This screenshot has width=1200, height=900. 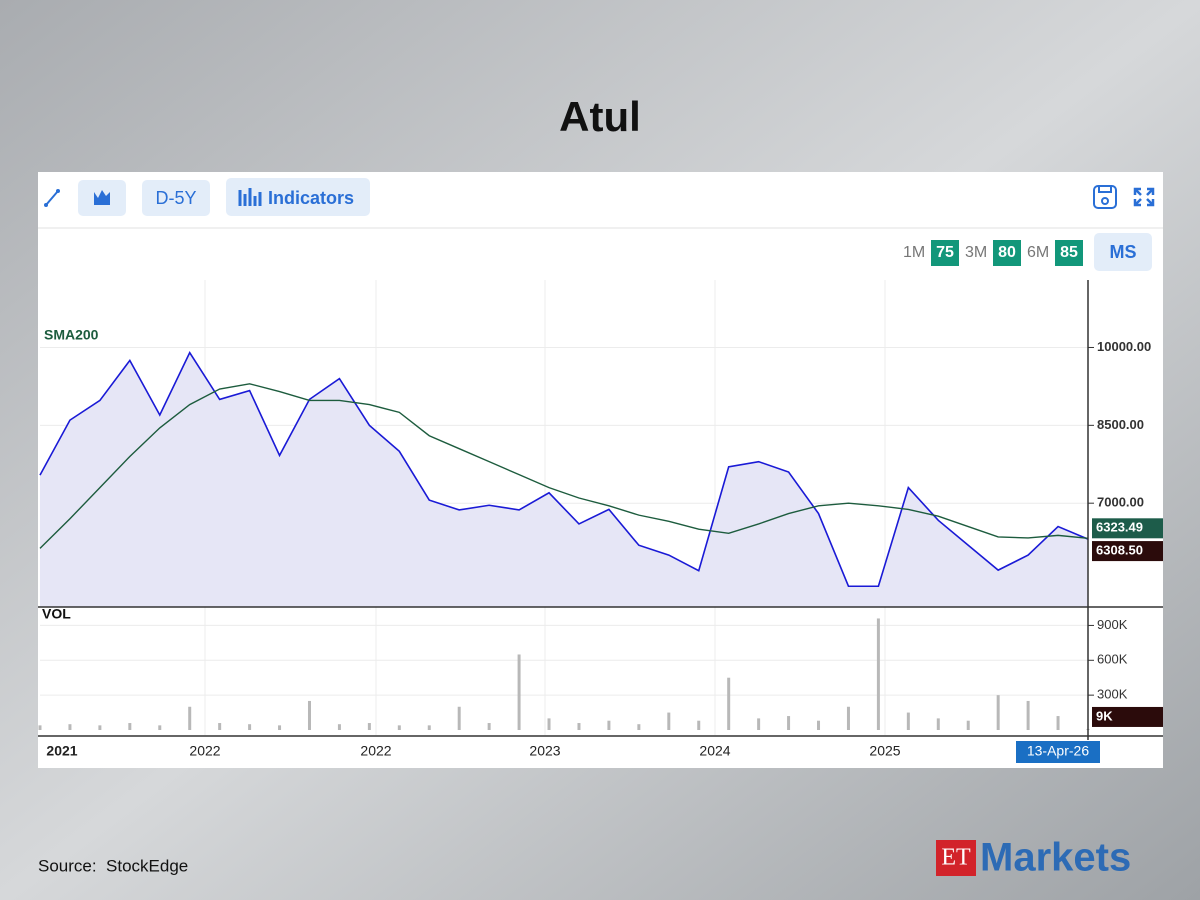 What do you see at coordinates (1112, 624) in the screenshot?
I see `y-tick-label: 900K` at bounding box center [1112, 624].